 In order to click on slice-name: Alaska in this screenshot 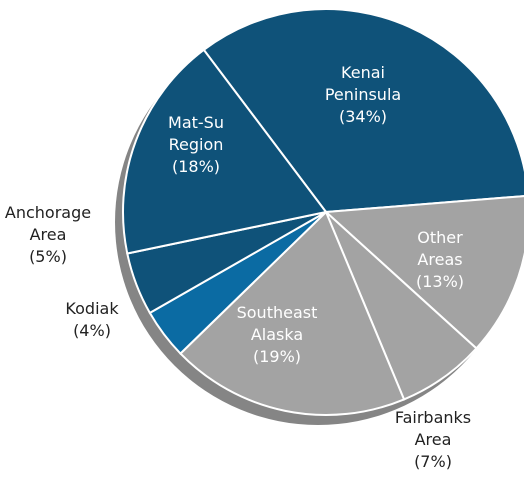, I will do `click(277, 334)`.